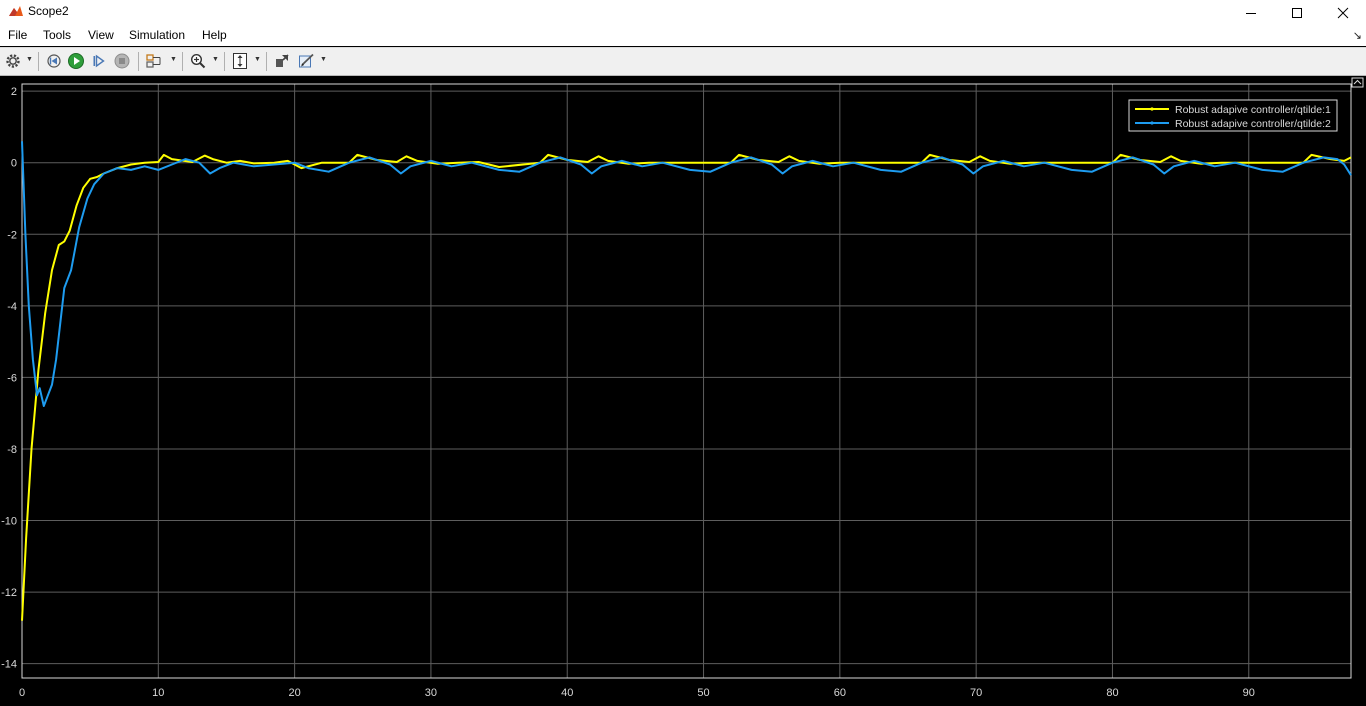 This screenshot has width=1366, height=706. Describe the element at coordinates (9, 593) in the screenshot. I see `y-tick-label: -12` at that location.